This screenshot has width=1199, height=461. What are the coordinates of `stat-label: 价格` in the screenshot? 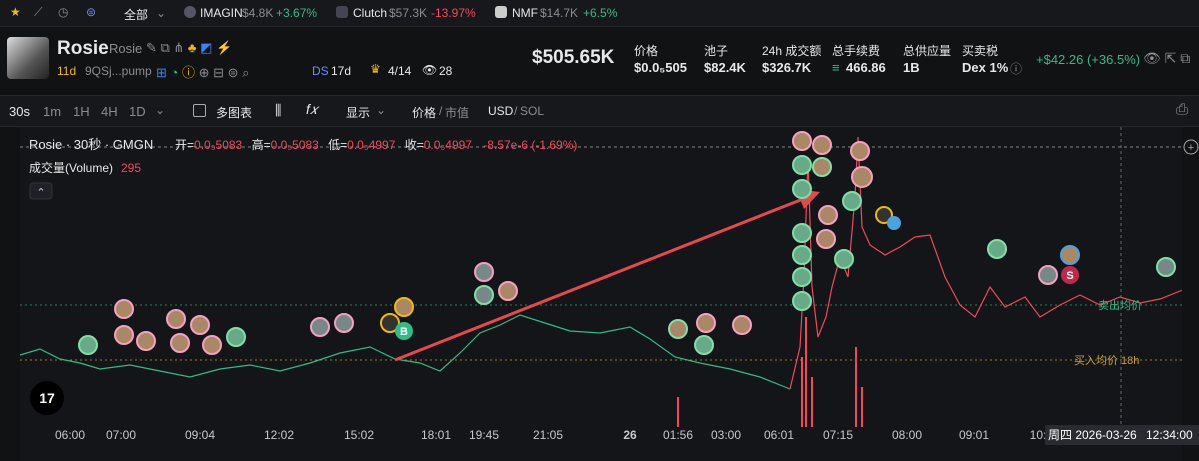 It's located at (646, 51).